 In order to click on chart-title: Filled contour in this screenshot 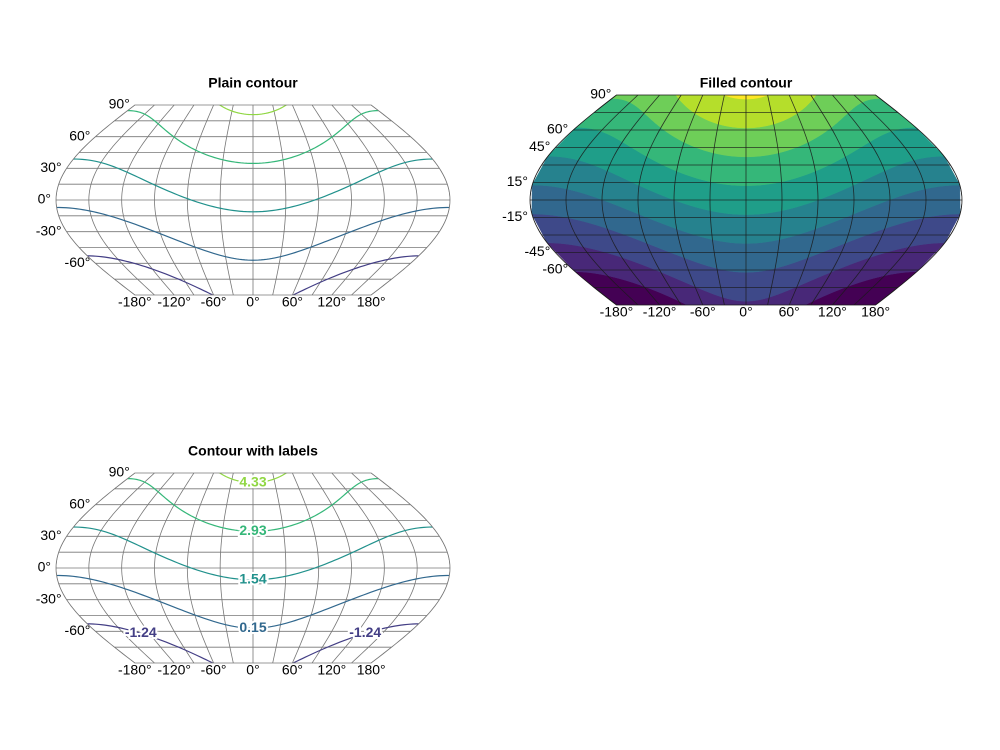, I will do `click(746, 83)`.